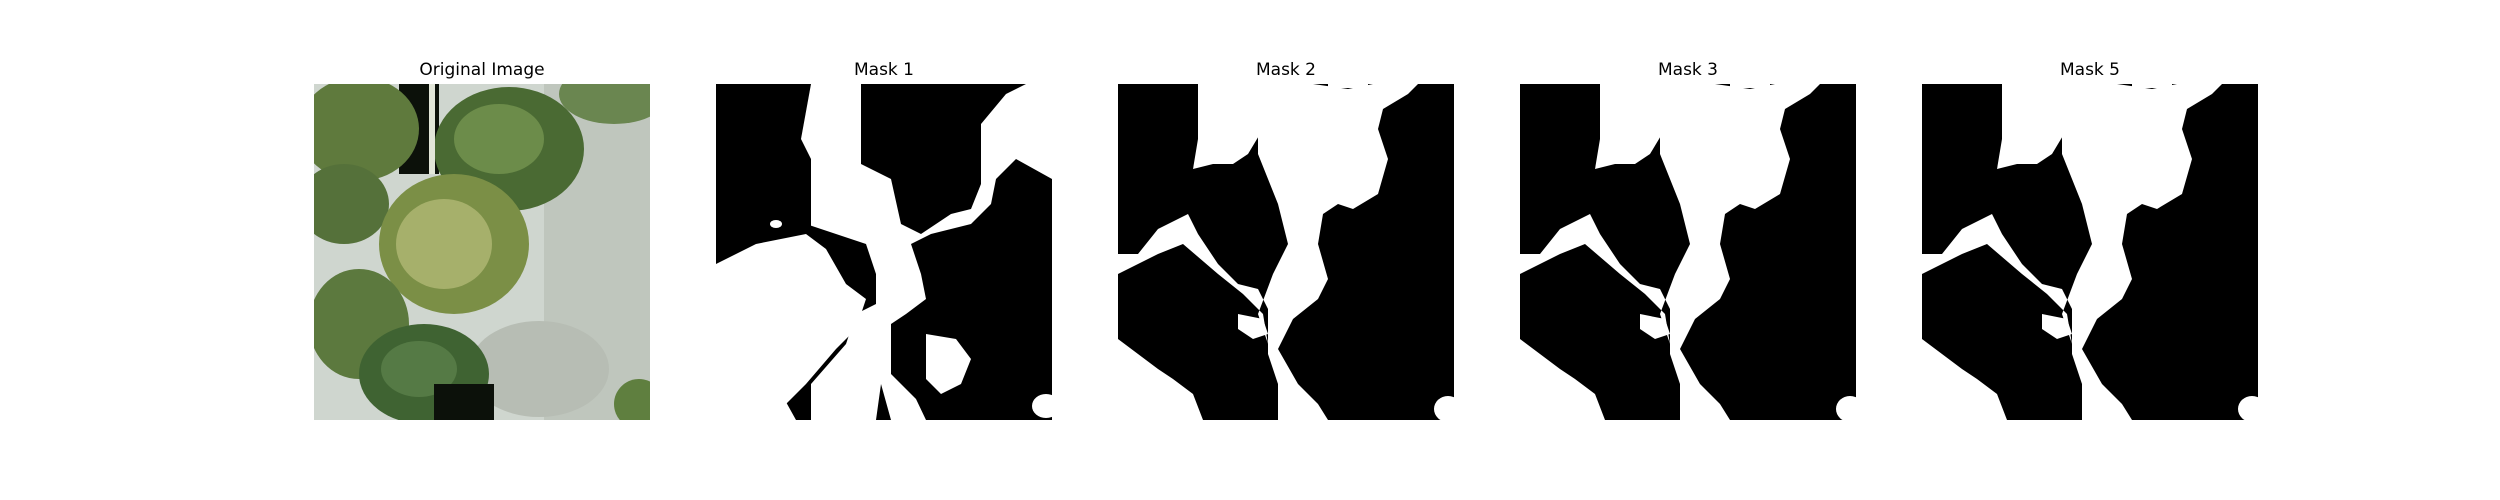 The image size is (2500, 500). What do you see at coordinates (1286, 252) in the screenshot?
I see `mask-2-image` at bounding box center [1286, 252].